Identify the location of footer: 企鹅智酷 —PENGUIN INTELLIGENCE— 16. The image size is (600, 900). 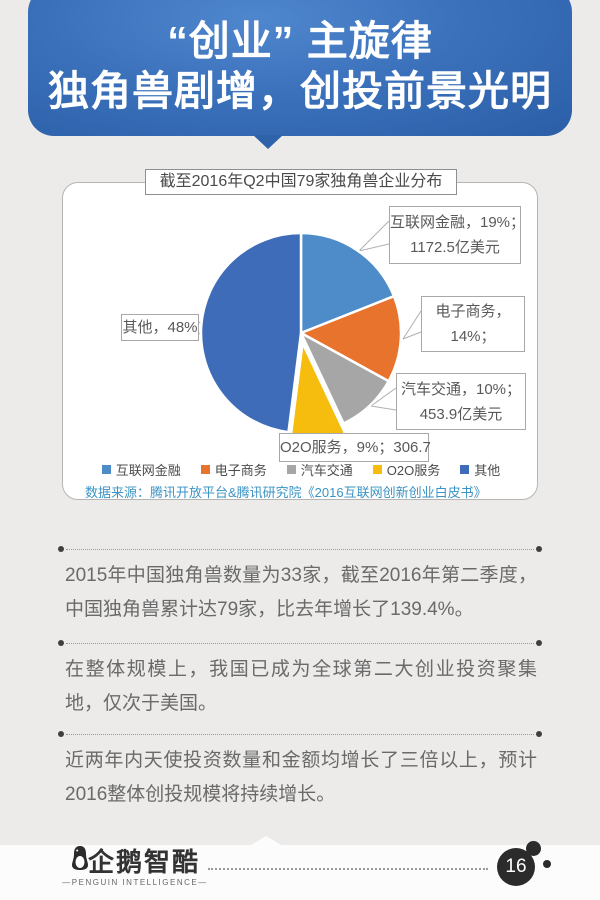
(300, 870).